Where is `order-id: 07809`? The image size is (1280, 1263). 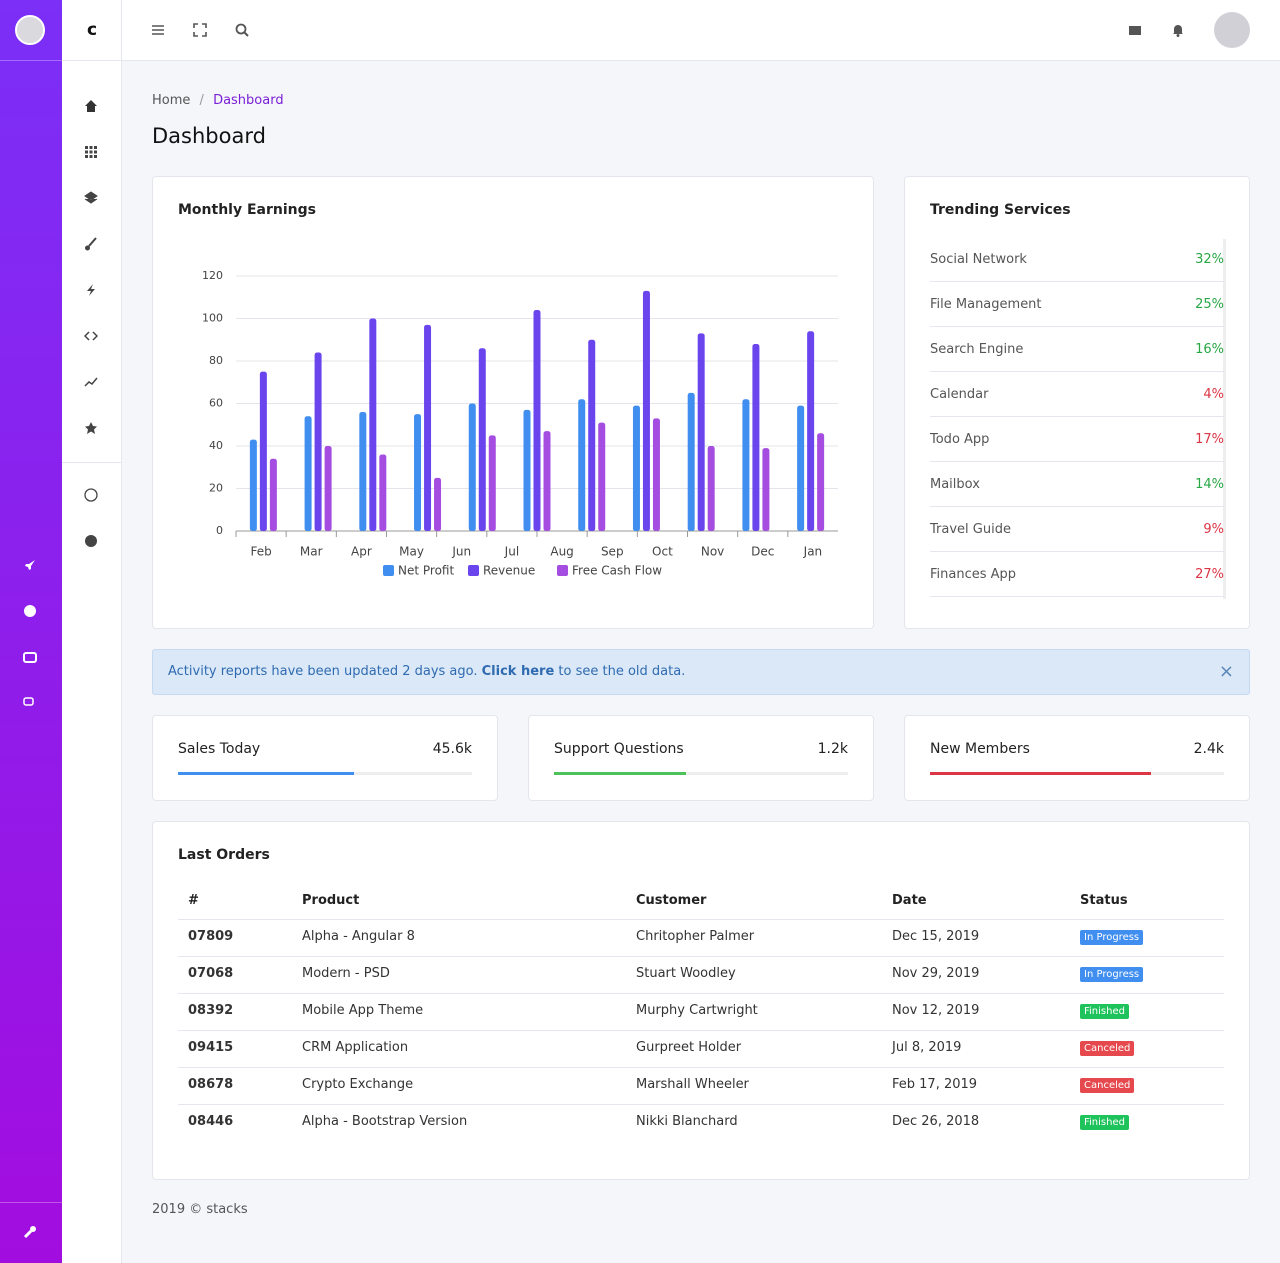 order-id: 07809 is located at coordinates (211, 936).